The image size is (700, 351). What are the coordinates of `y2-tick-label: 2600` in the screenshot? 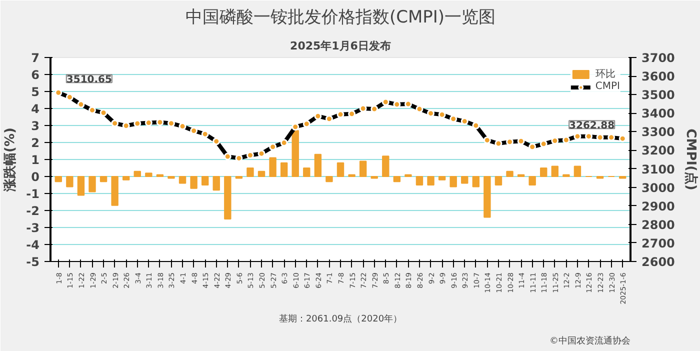 It's located at (658, 262).